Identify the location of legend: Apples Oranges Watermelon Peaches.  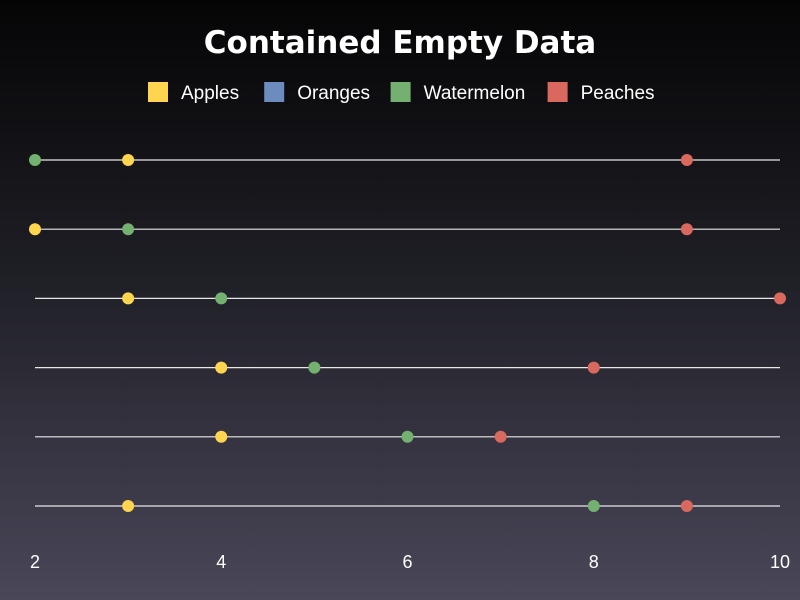
(401, 93).